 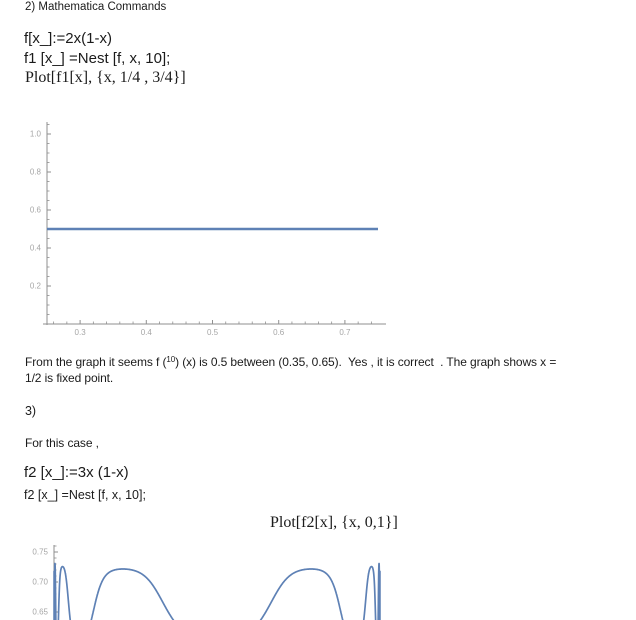 I want to click on y-tick-label: 0.8, so click(x=36, y=172).